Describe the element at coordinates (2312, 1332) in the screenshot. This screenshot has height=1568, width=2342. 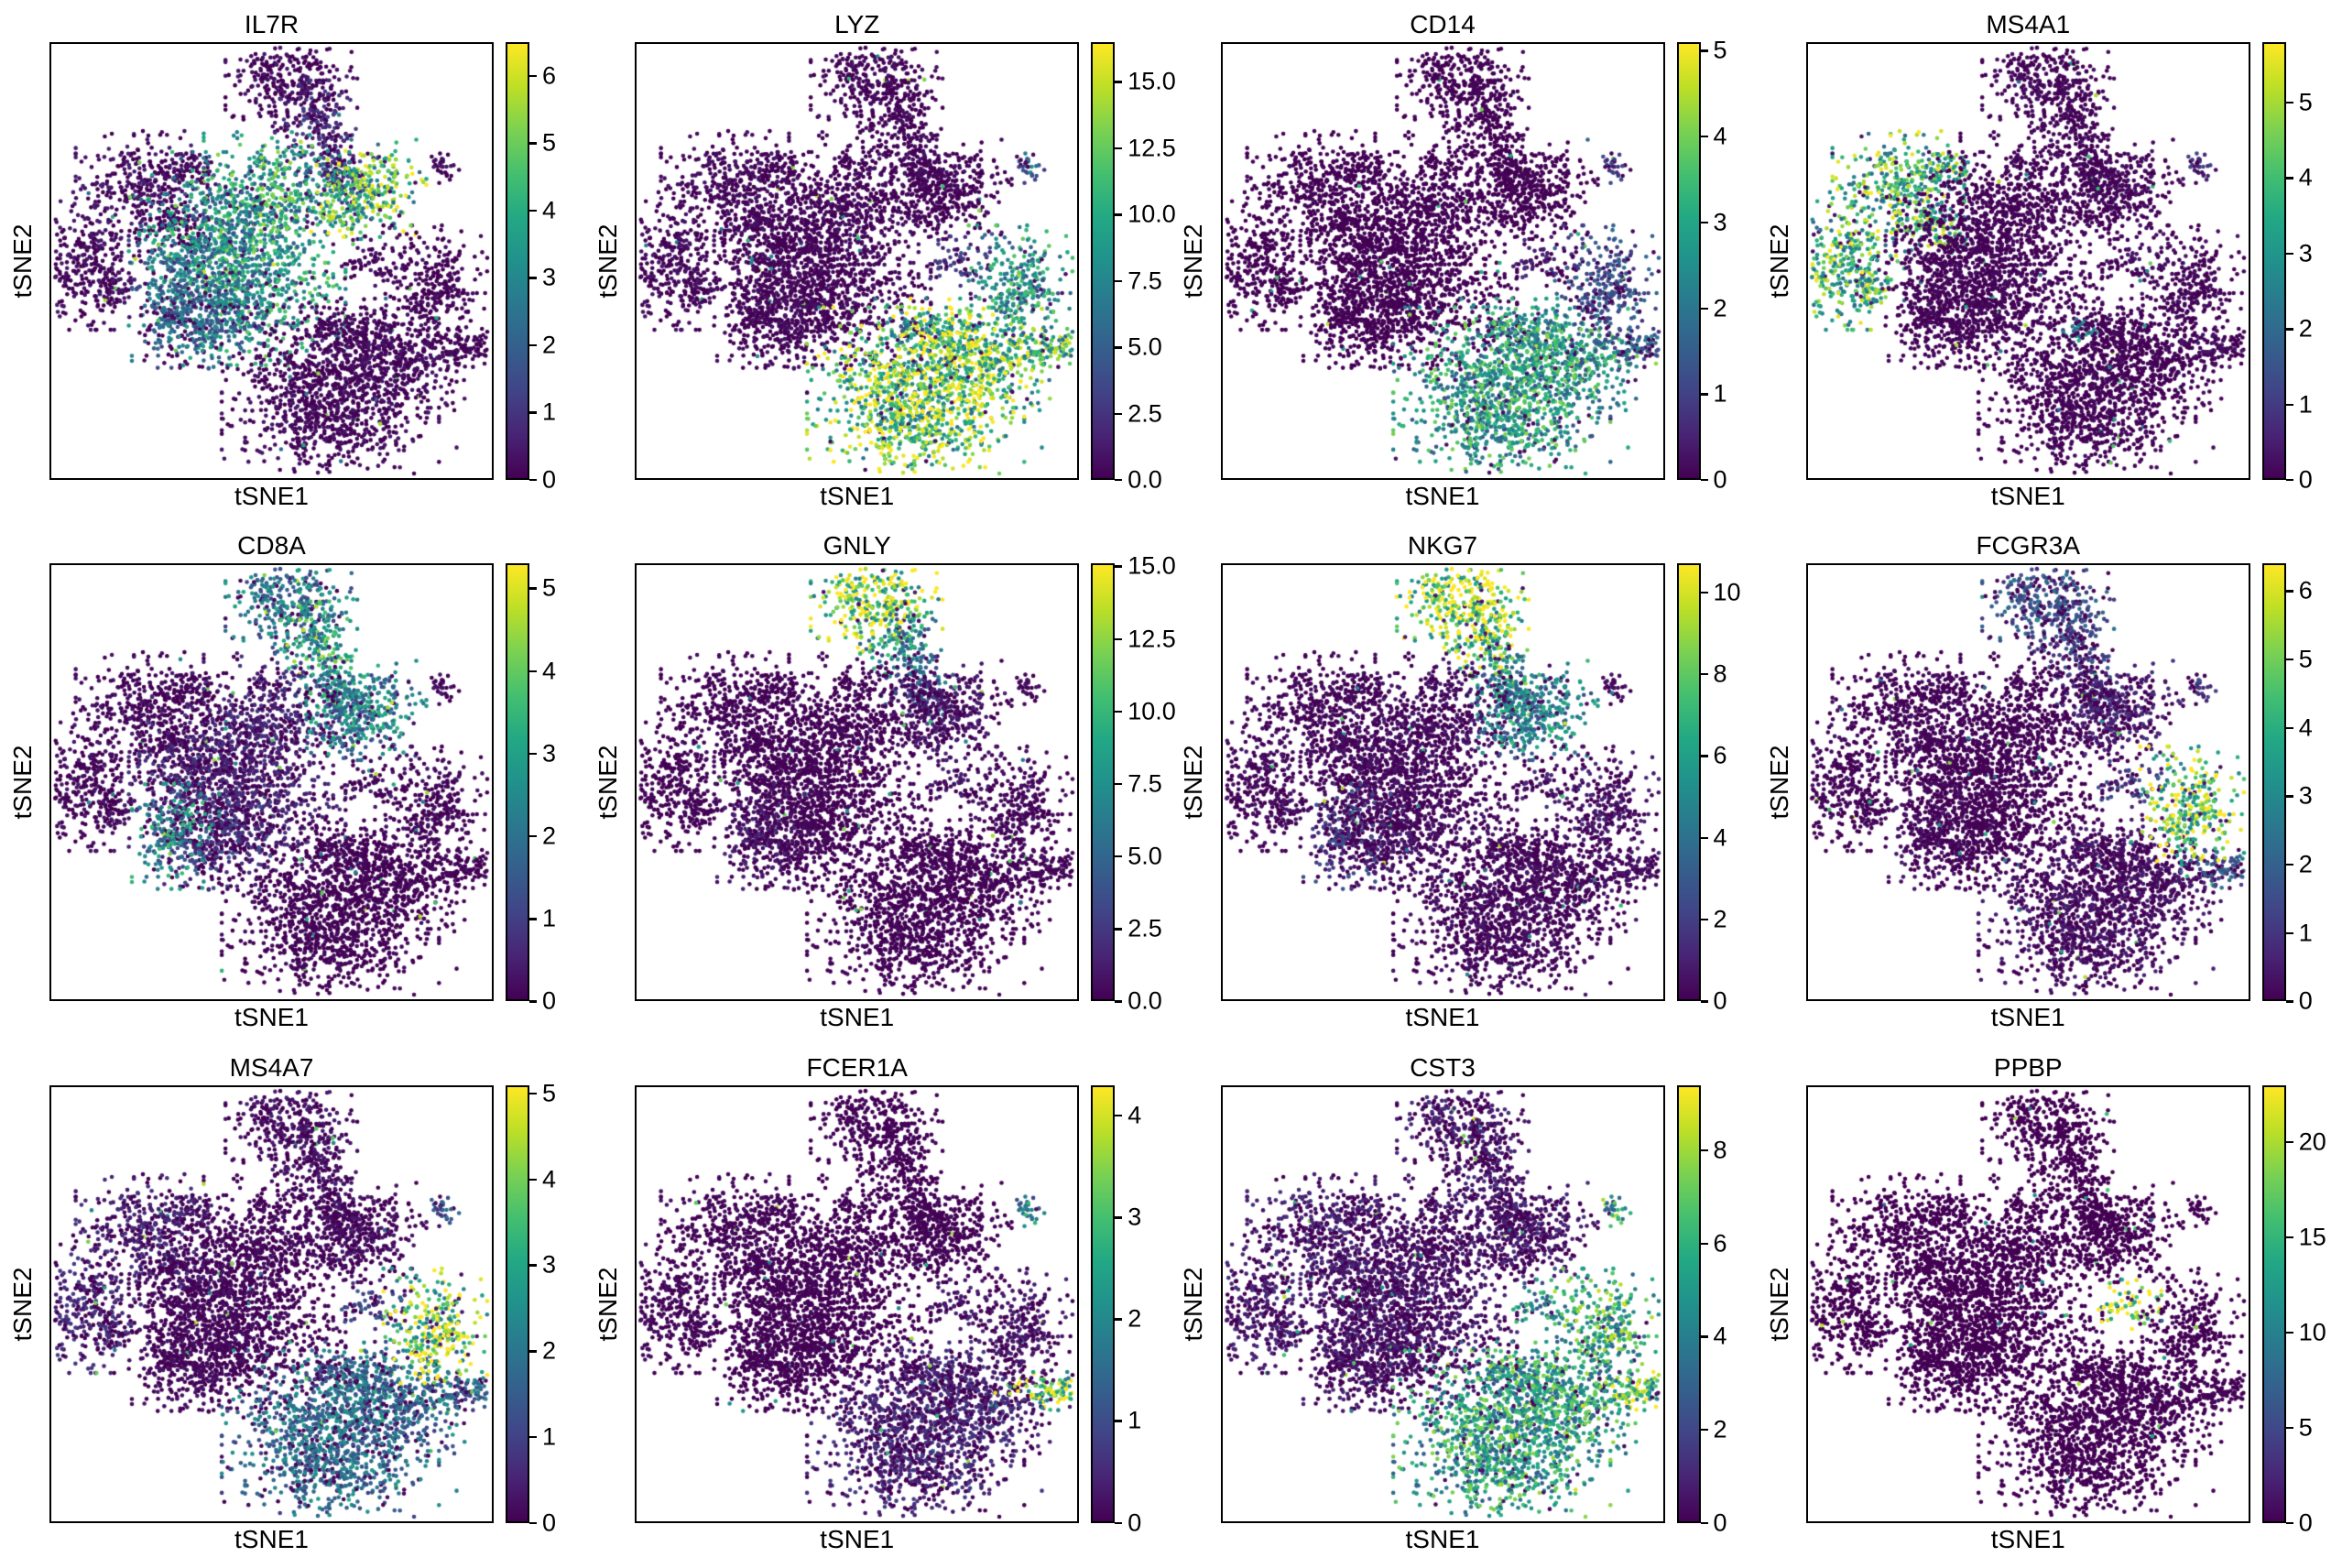
I see `colorbar-tick-label: 10` at that location.